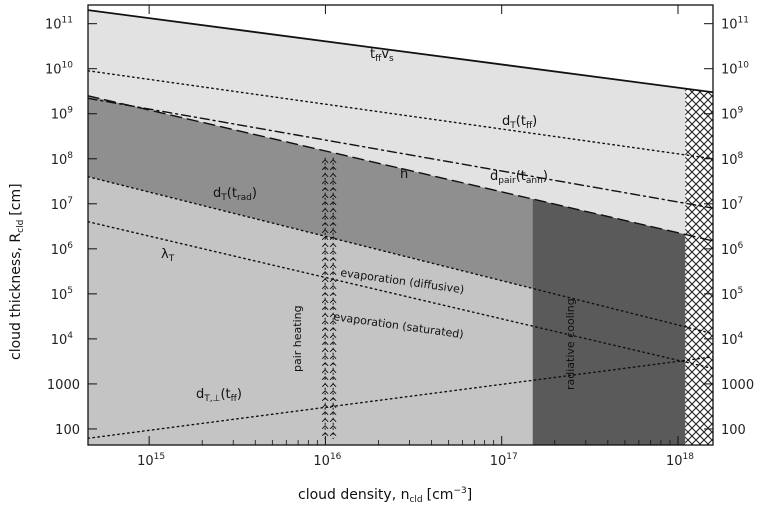 The height and width of the screenshot is (507, 772). I want to click on label-radiative-cooling: radiative cooling, so click(570, 344).